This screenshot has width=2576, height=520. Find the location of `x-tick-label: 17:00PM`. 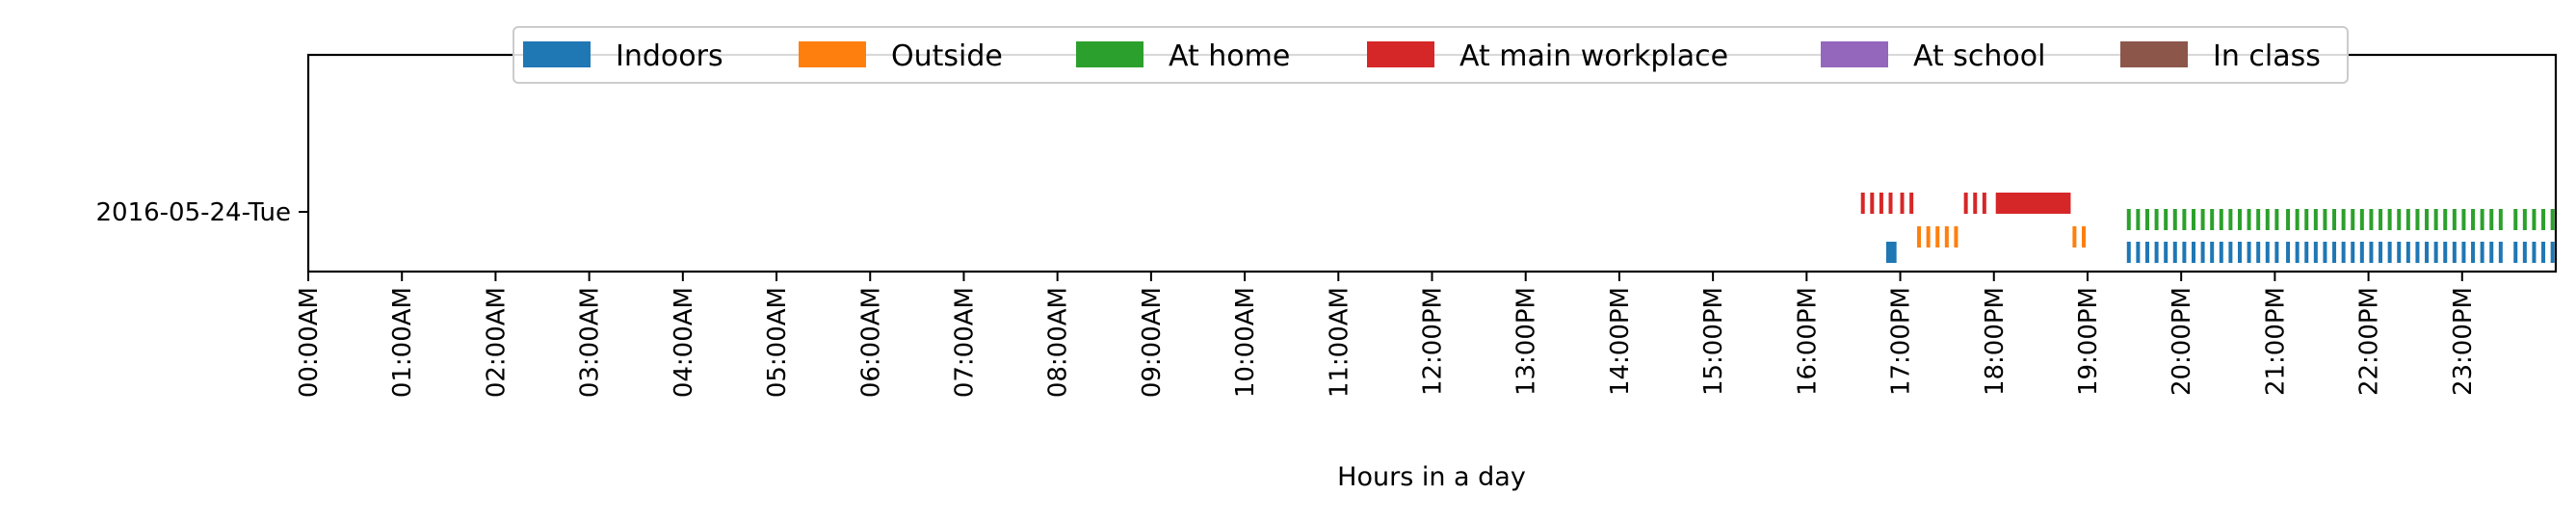

x-tick-label: 17:00PM is located at coordinates (1901, 341).